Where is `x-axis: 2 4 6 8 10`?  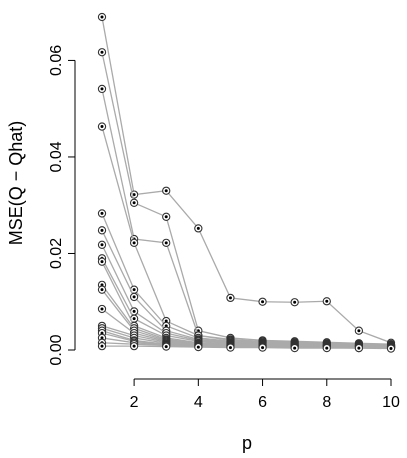 x-axis: 2 4 6 8 10 is located at coordinates (265, 394).